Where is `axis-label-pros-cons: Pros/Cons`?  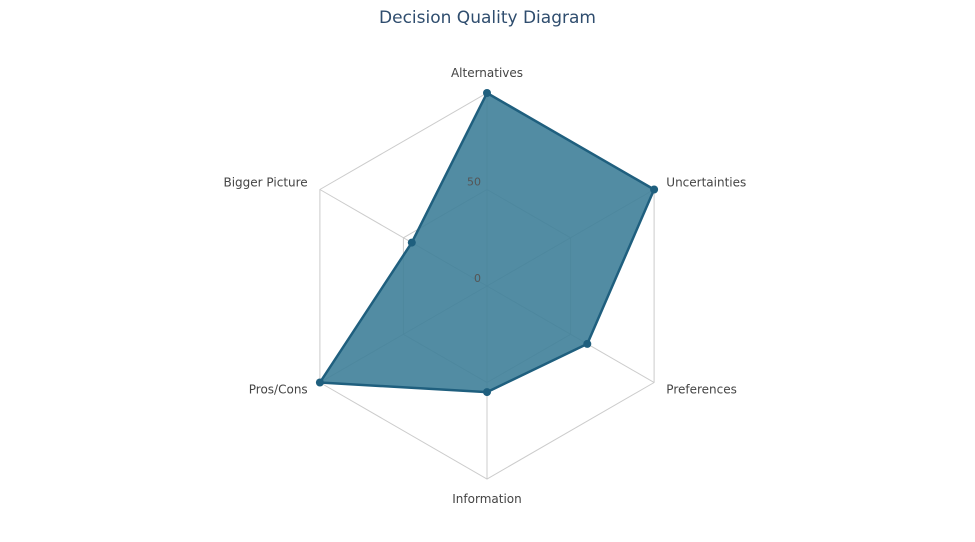
axis-label-pros-cons: Pros/Cons is located at coordinates (278, 390).